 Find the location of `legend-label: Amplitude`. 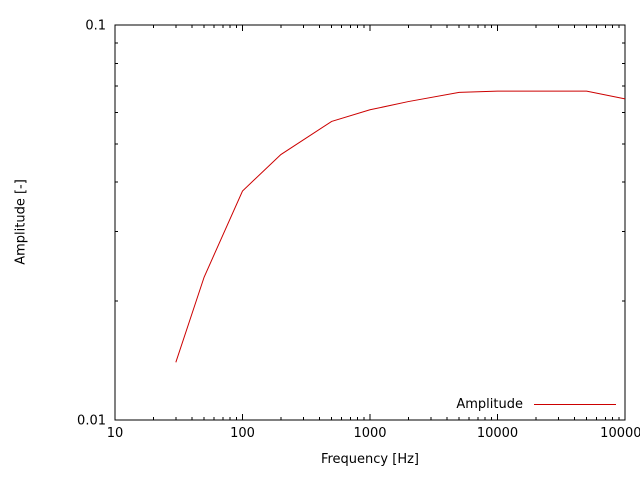

legend-label: Amplitude is located at coordinates (489, 404).